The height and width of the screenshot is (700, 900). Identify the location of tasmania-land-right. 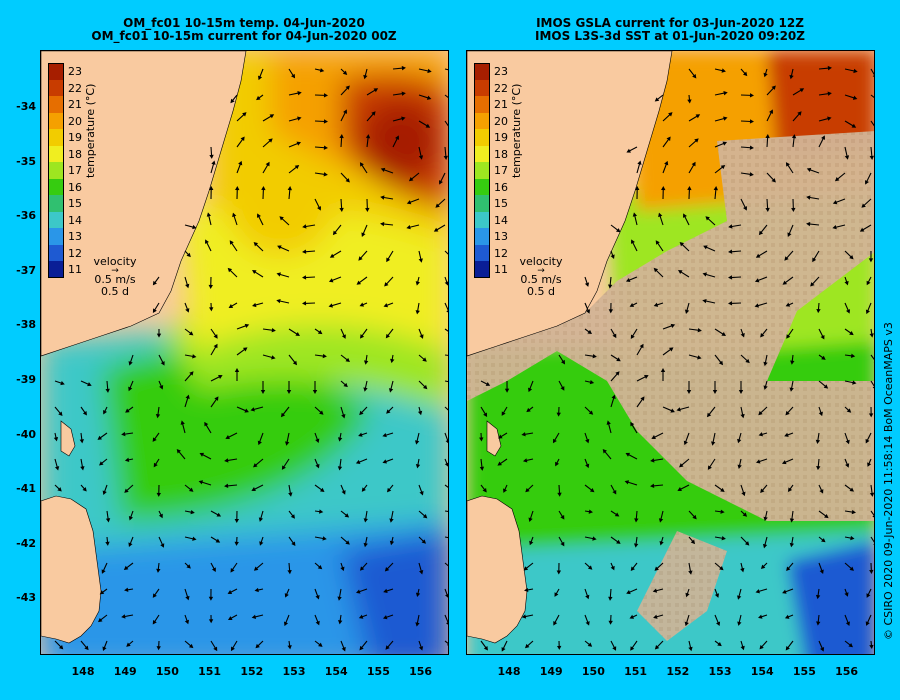
(497, 569).